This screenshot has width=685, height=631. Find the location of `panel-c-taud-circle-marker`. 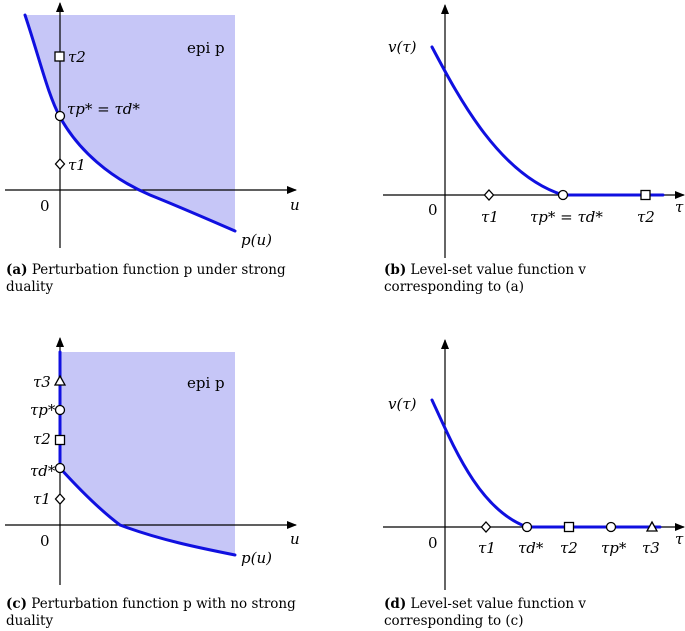

panel-c-taud-circle-marker is located at coordinates (60, 468).